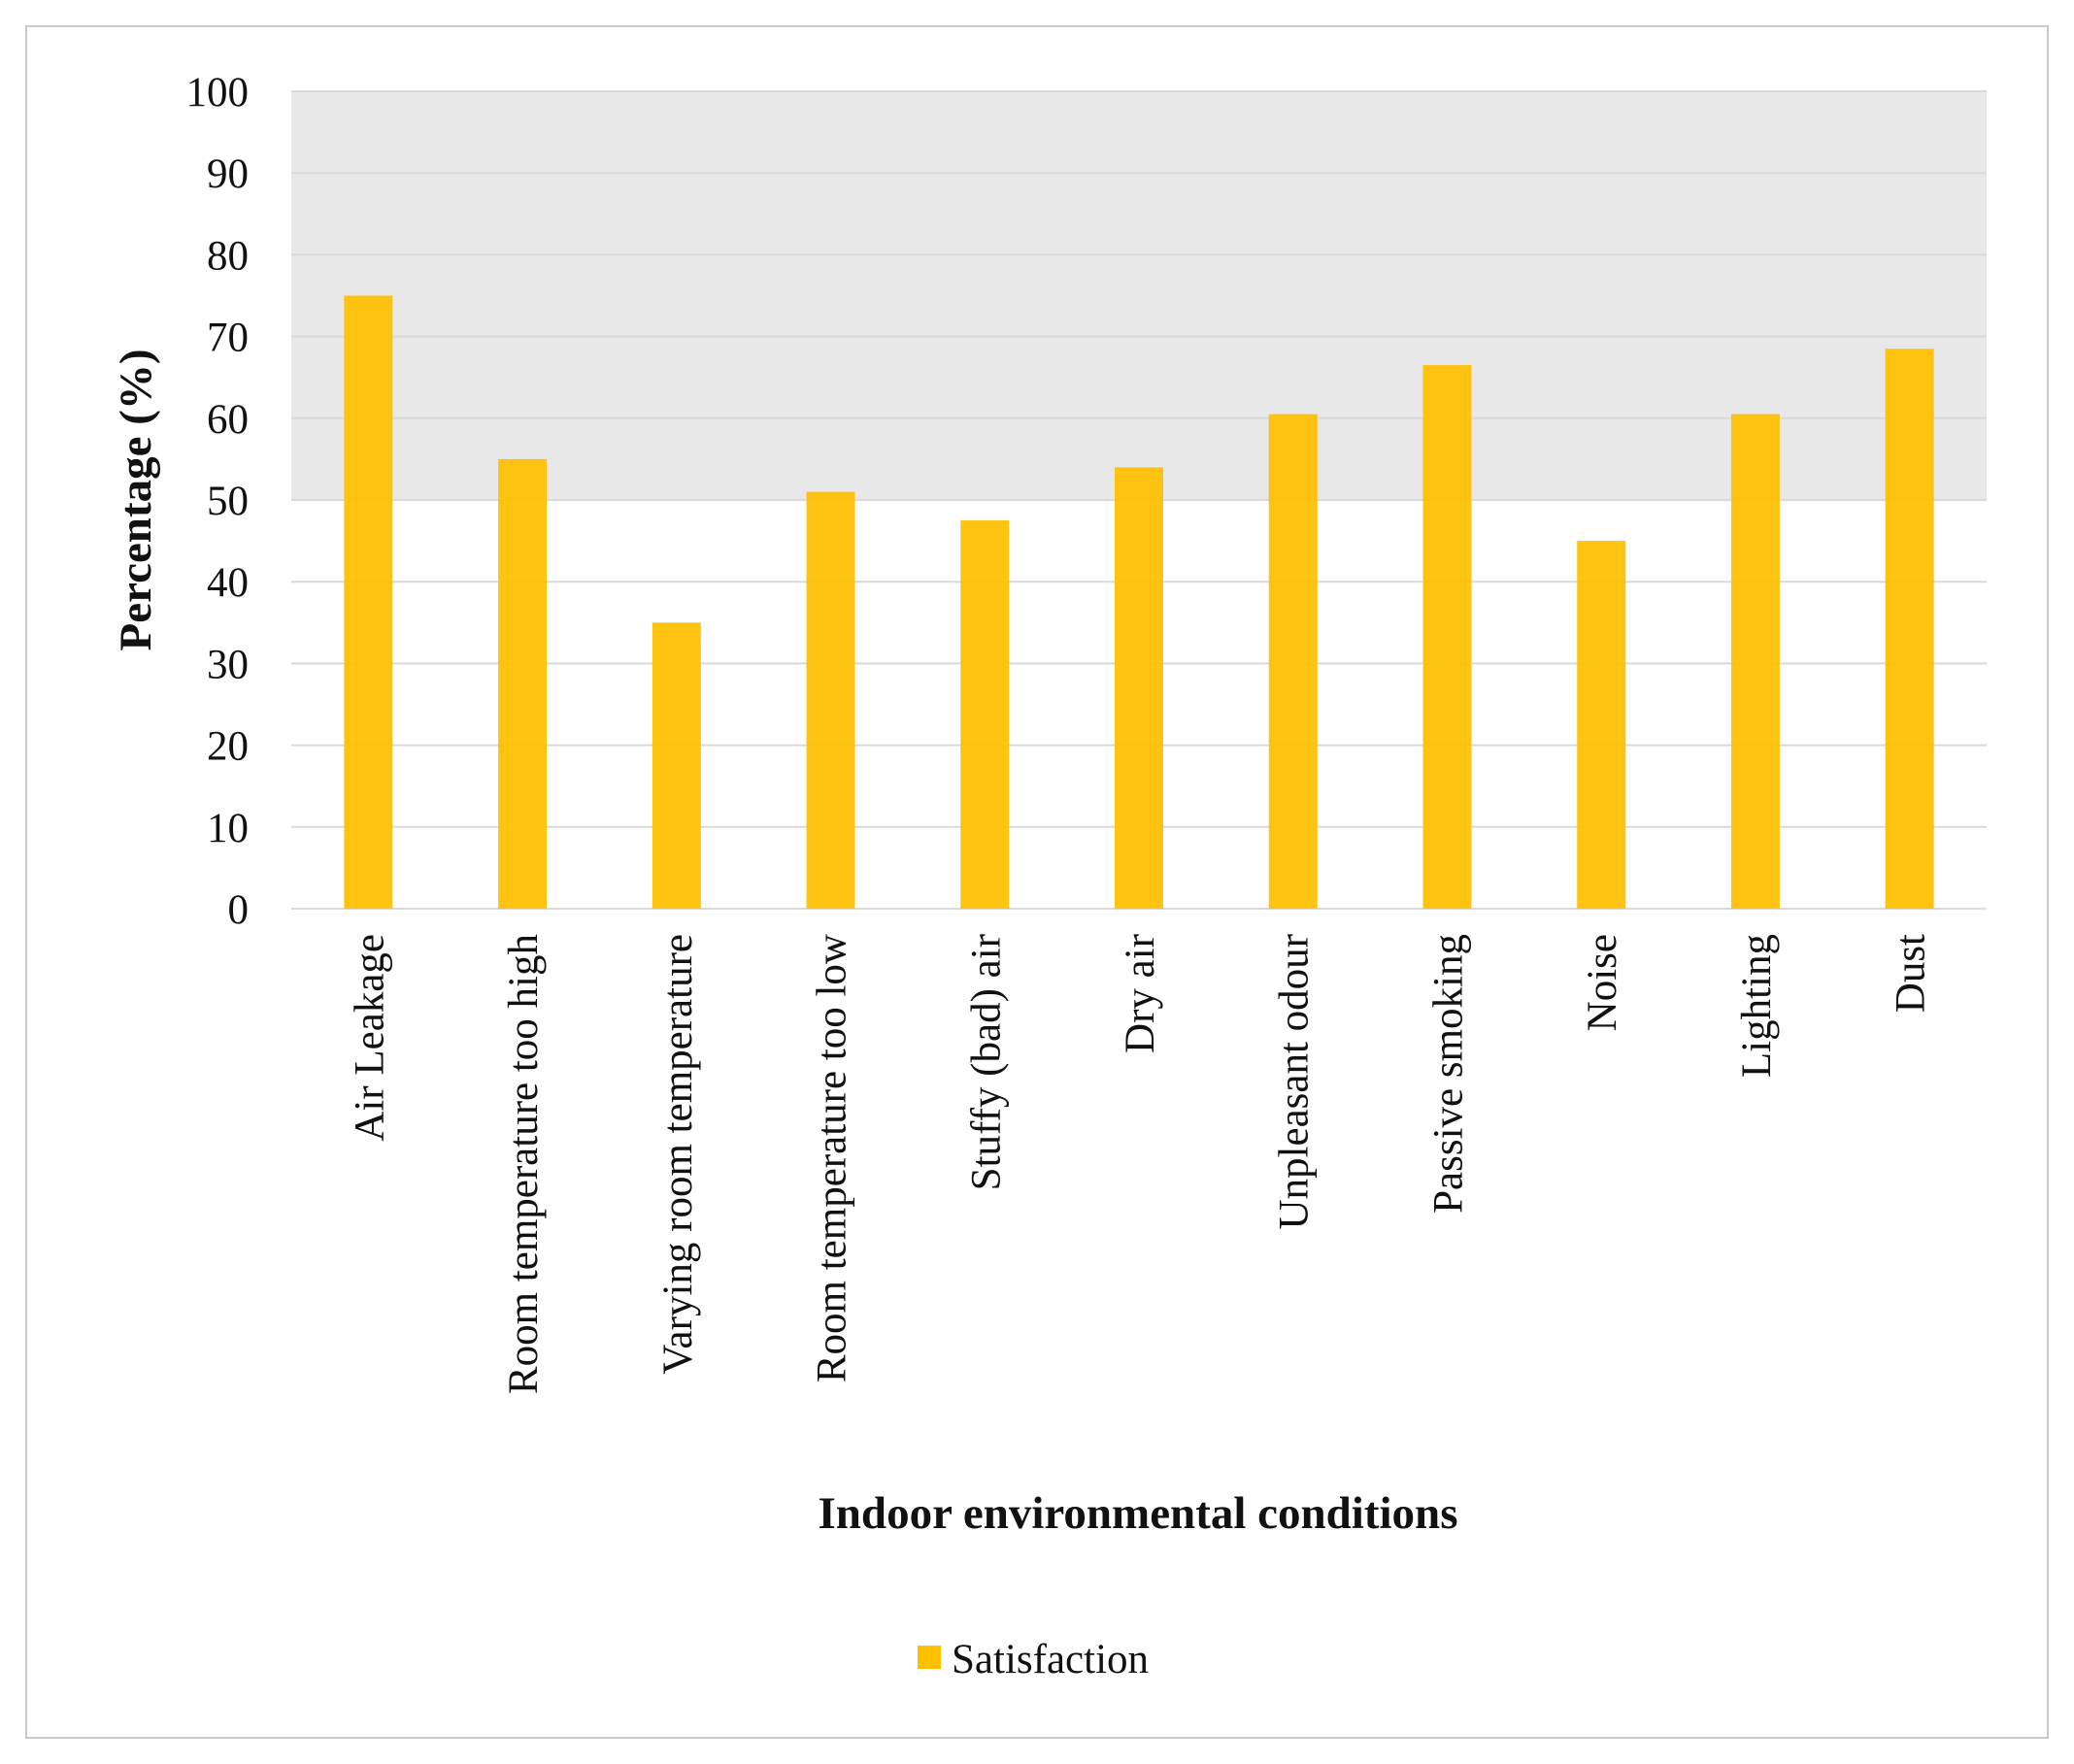 The width and height of the screenshot is (2074, 1764). Describe the element at coordinates (1602, 982) in the screenshot. I see `x-category-label: Noise` at that location.